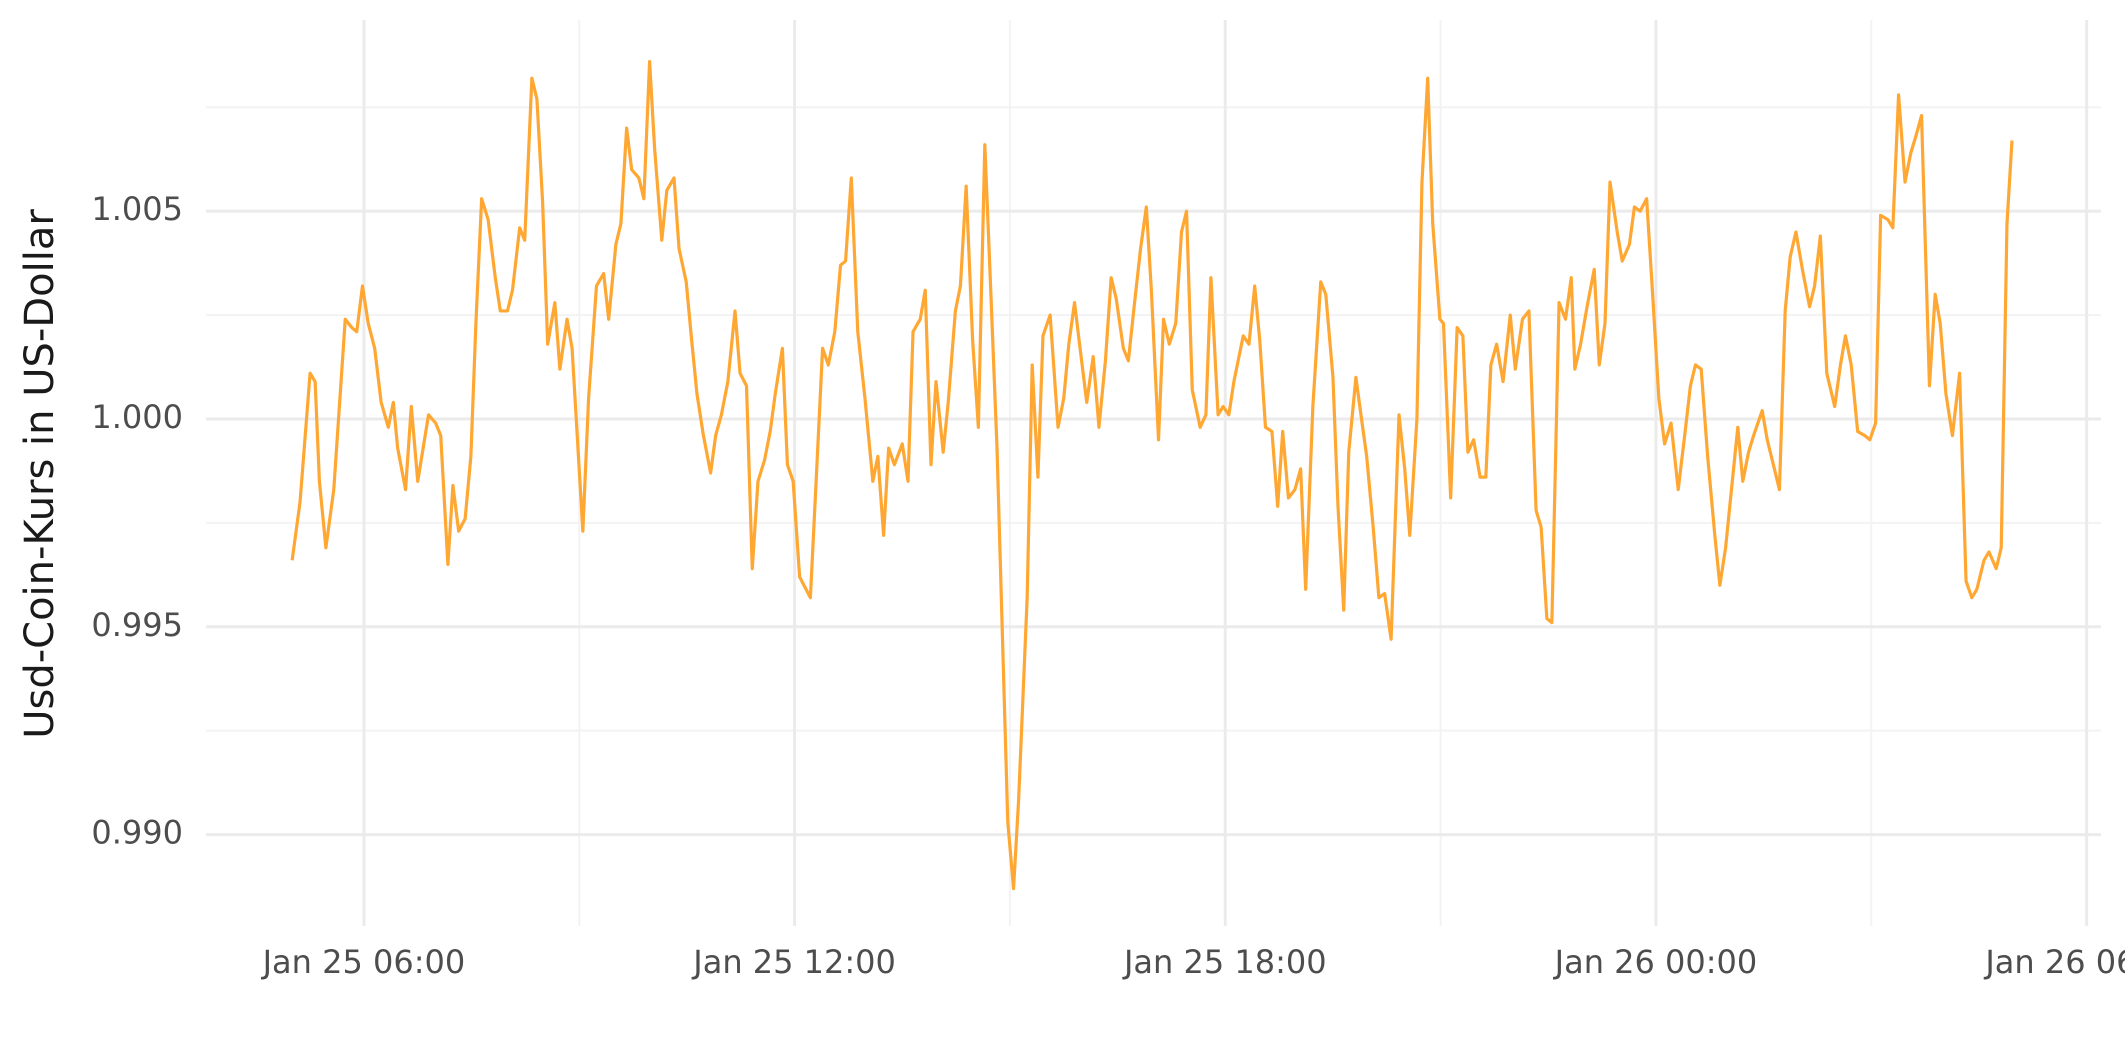  Describe the element at coordinates (137, 833) in the screenshot. I see `y-tick-label: 0.990` at that location.